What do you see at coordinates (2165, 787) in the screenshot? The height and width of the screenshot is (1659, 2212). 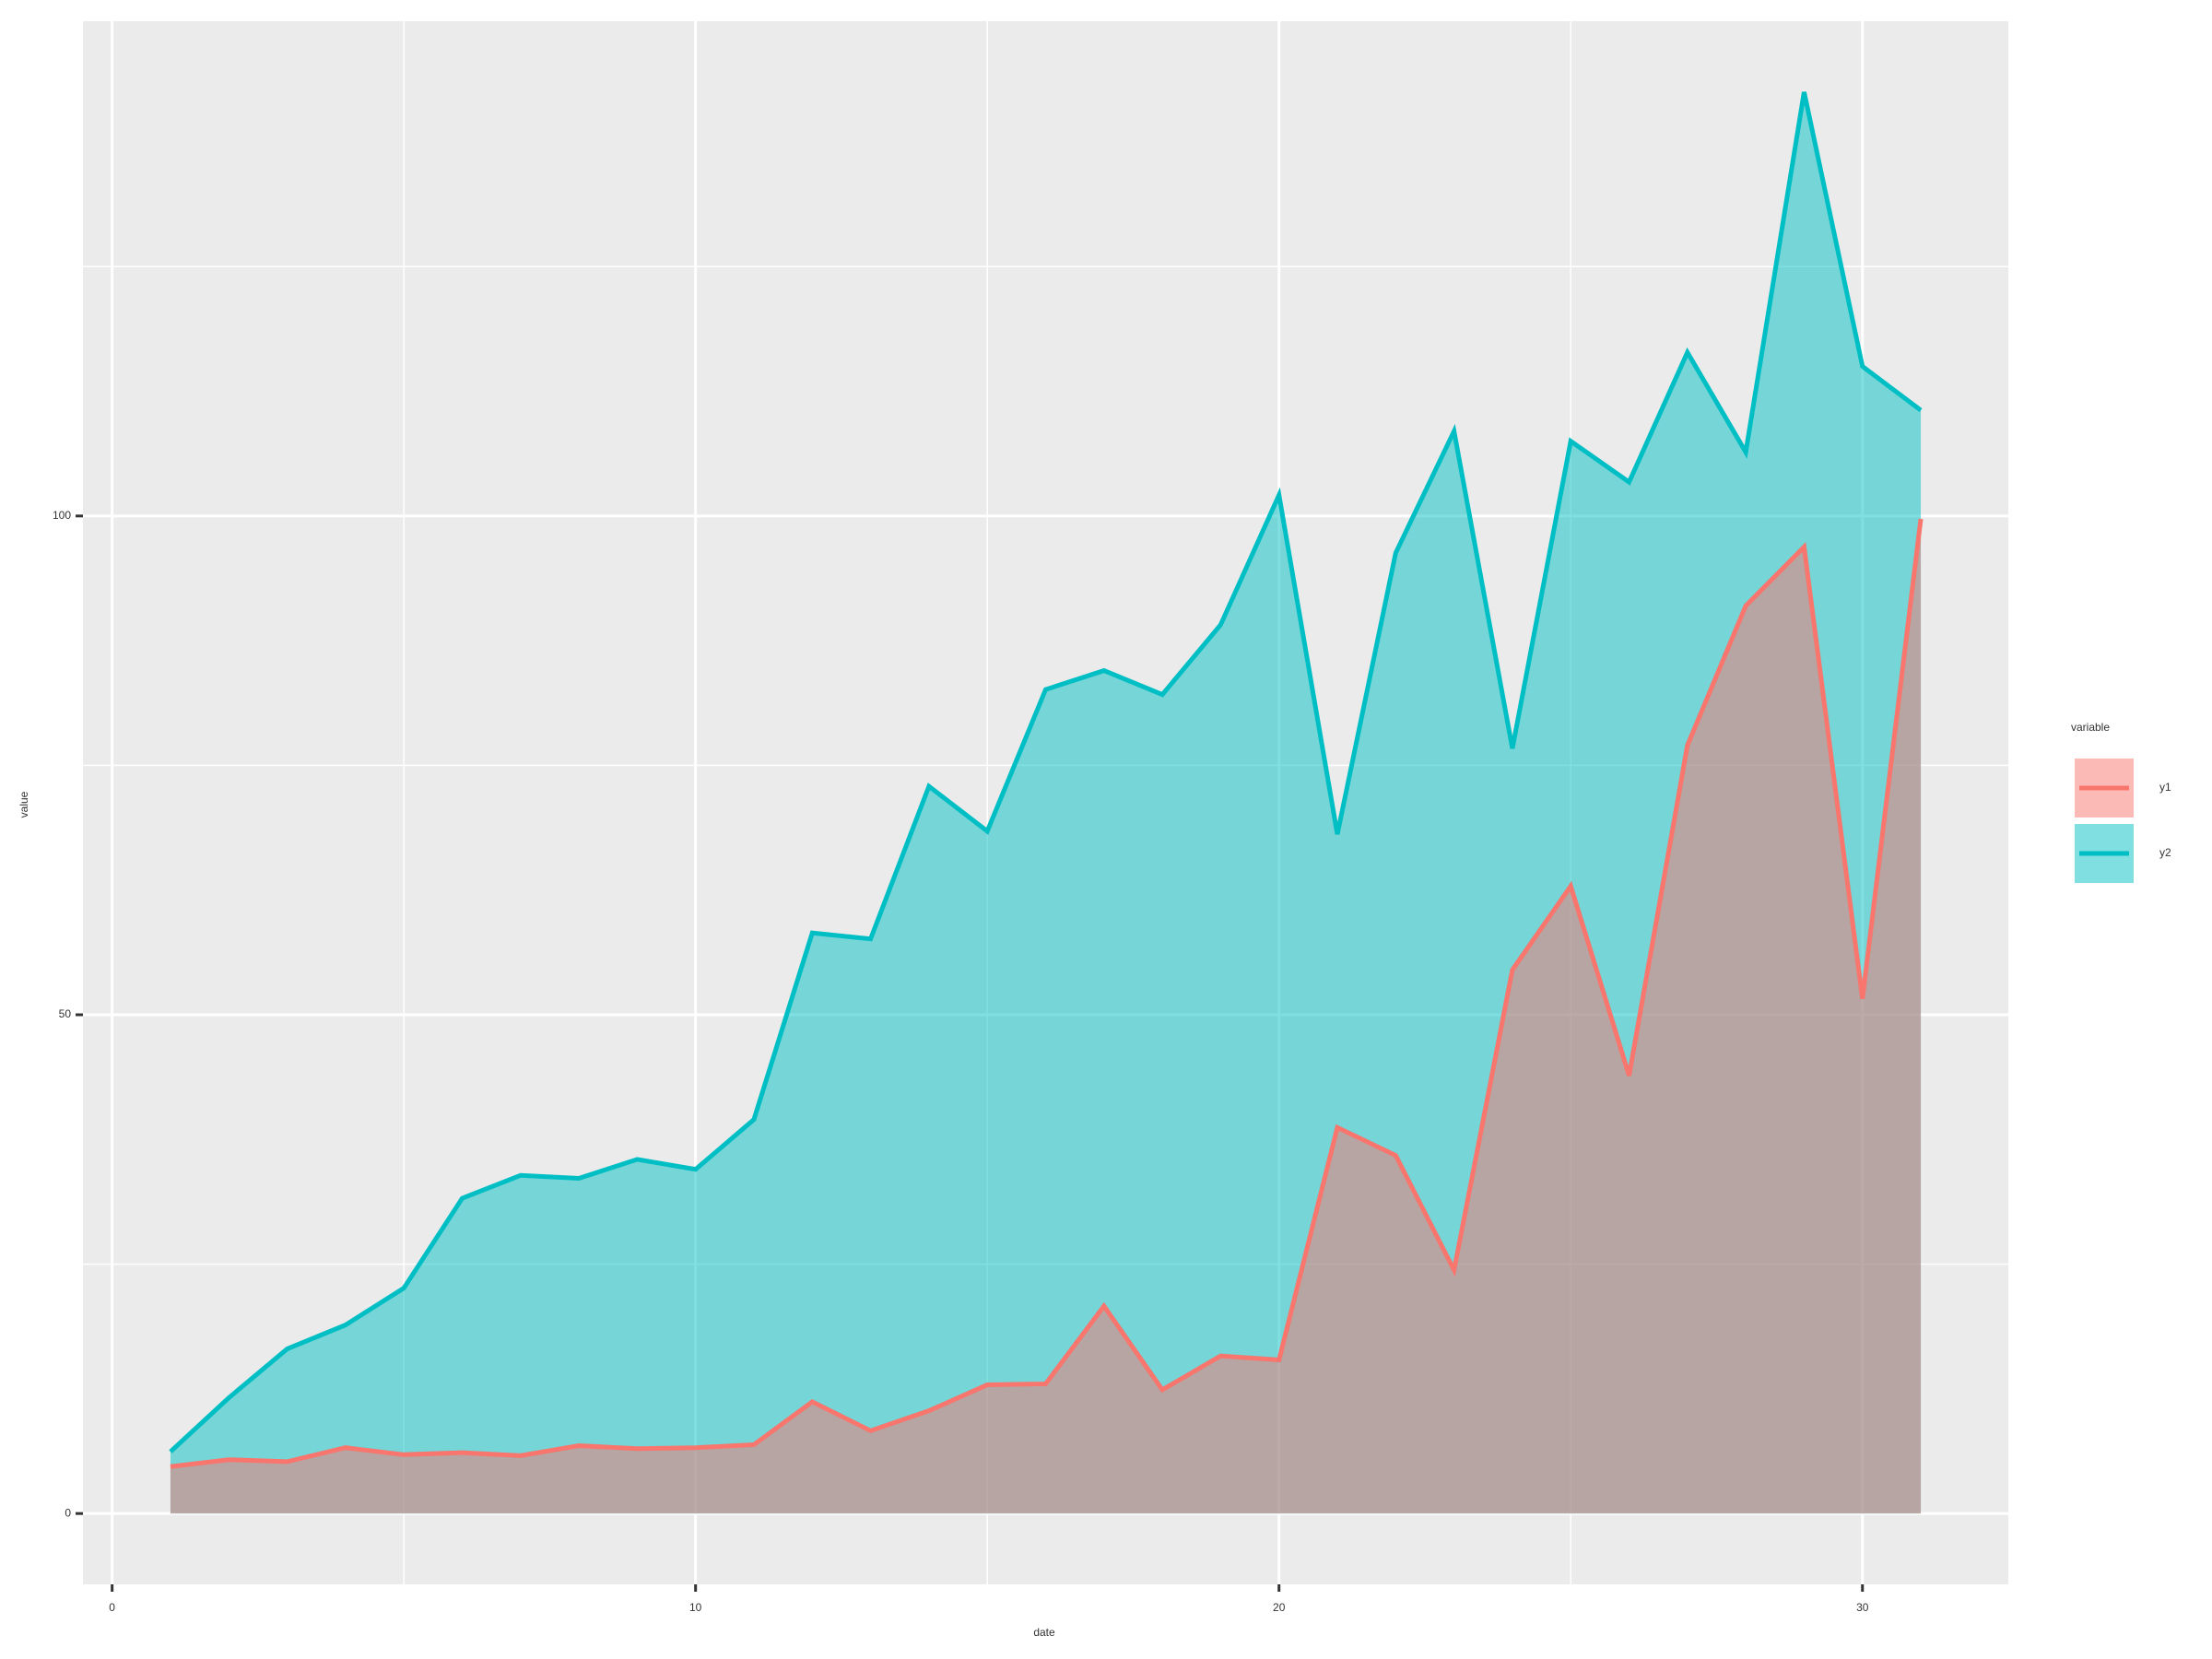 I see `legend-label: y1` at bounding box center [2165, 787].